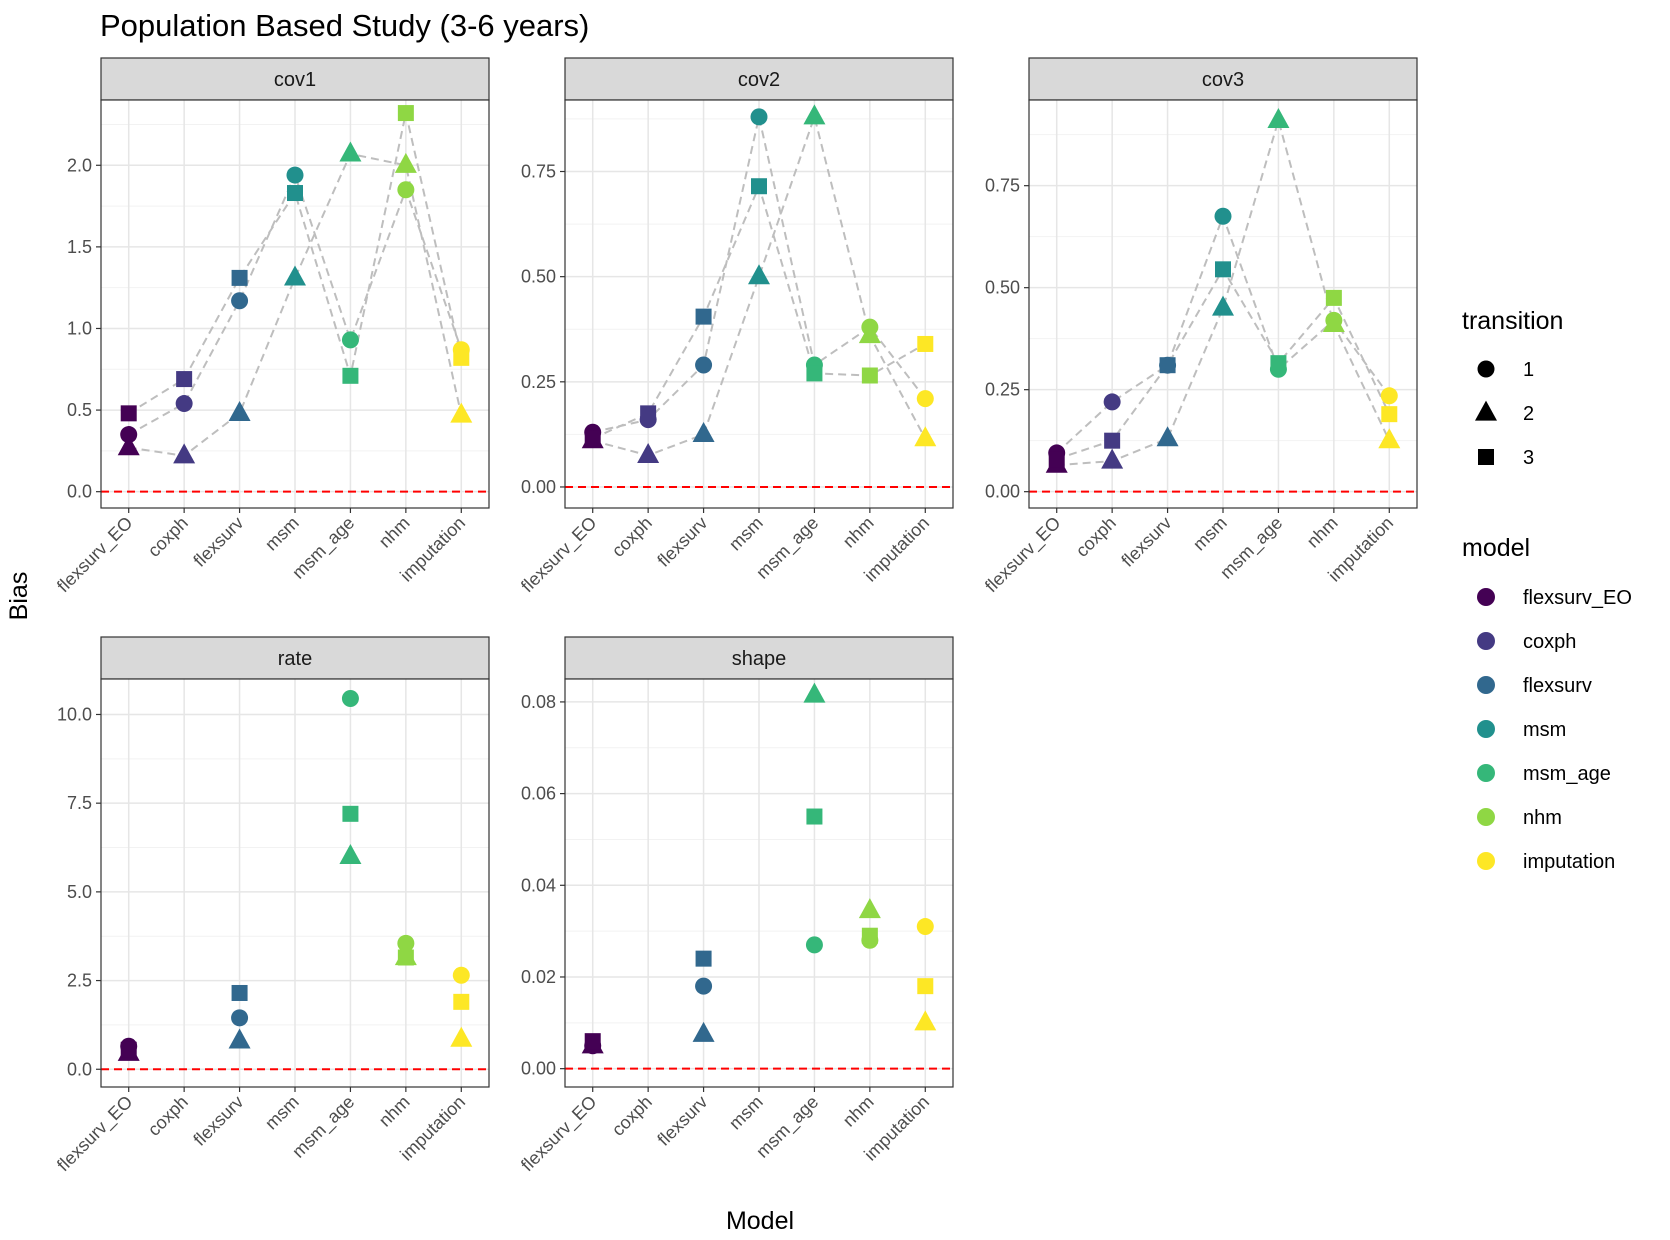  I want to click on y-tick-label: 0.5, so click(79, 410).